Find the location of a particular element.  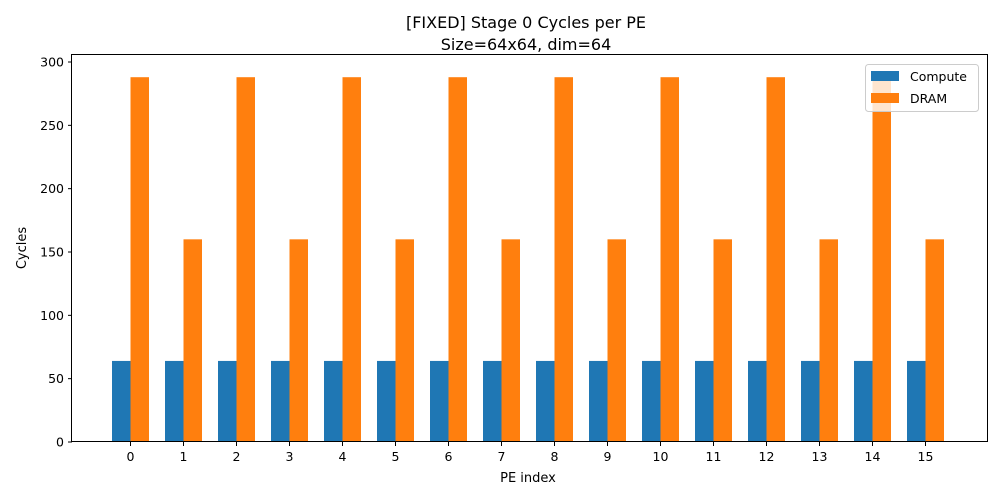

x-axis-ticks: 0 1 2 3 4 5 6 7 8 9 10 11 12 13 14 15 is located at coordinates (530, 453).